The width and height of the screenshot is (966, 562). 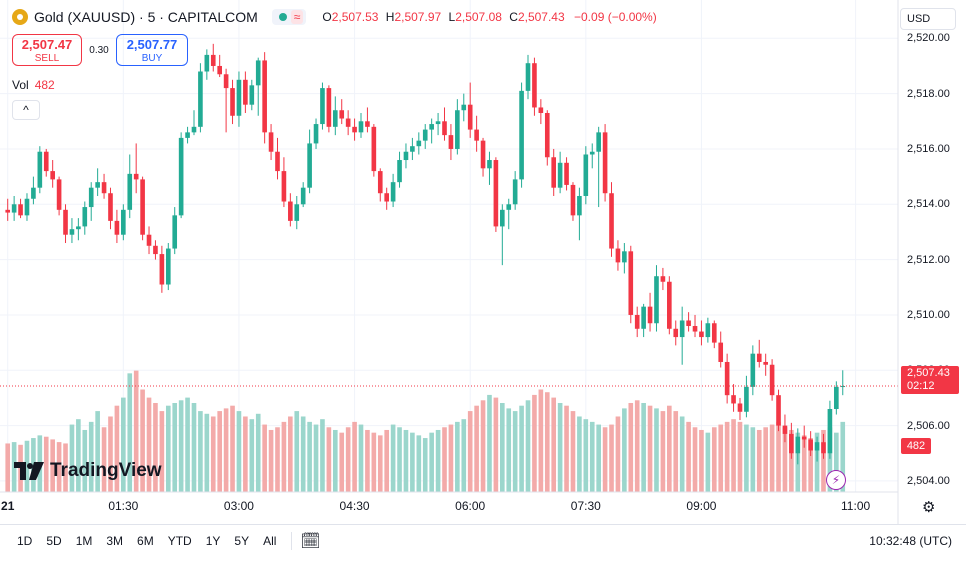 What do you see at coordinates (115, 541) in the screenshot?
I see `range-button-3m: 3M` at bounding box center [115, 541].